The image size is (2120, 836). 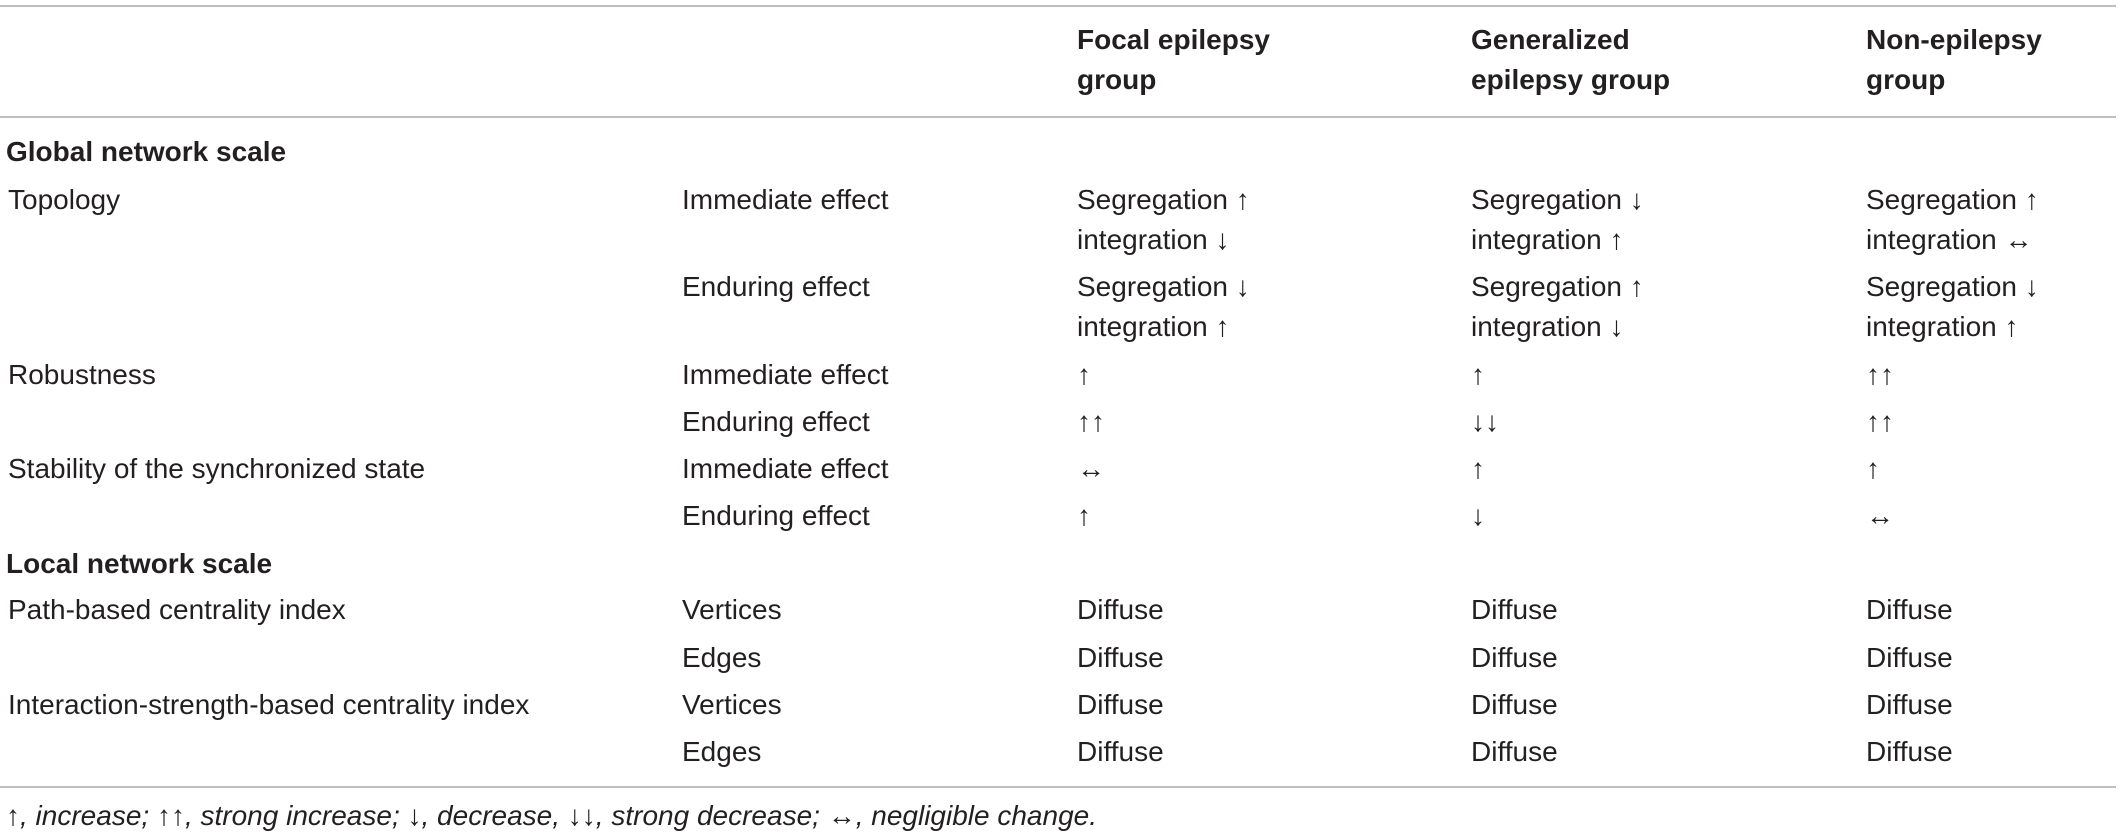 What do you see at coordinates (139, 563) in the screenshot?
I see `section-local-network-scale: Local network scale` at bounding box center [139, 563].